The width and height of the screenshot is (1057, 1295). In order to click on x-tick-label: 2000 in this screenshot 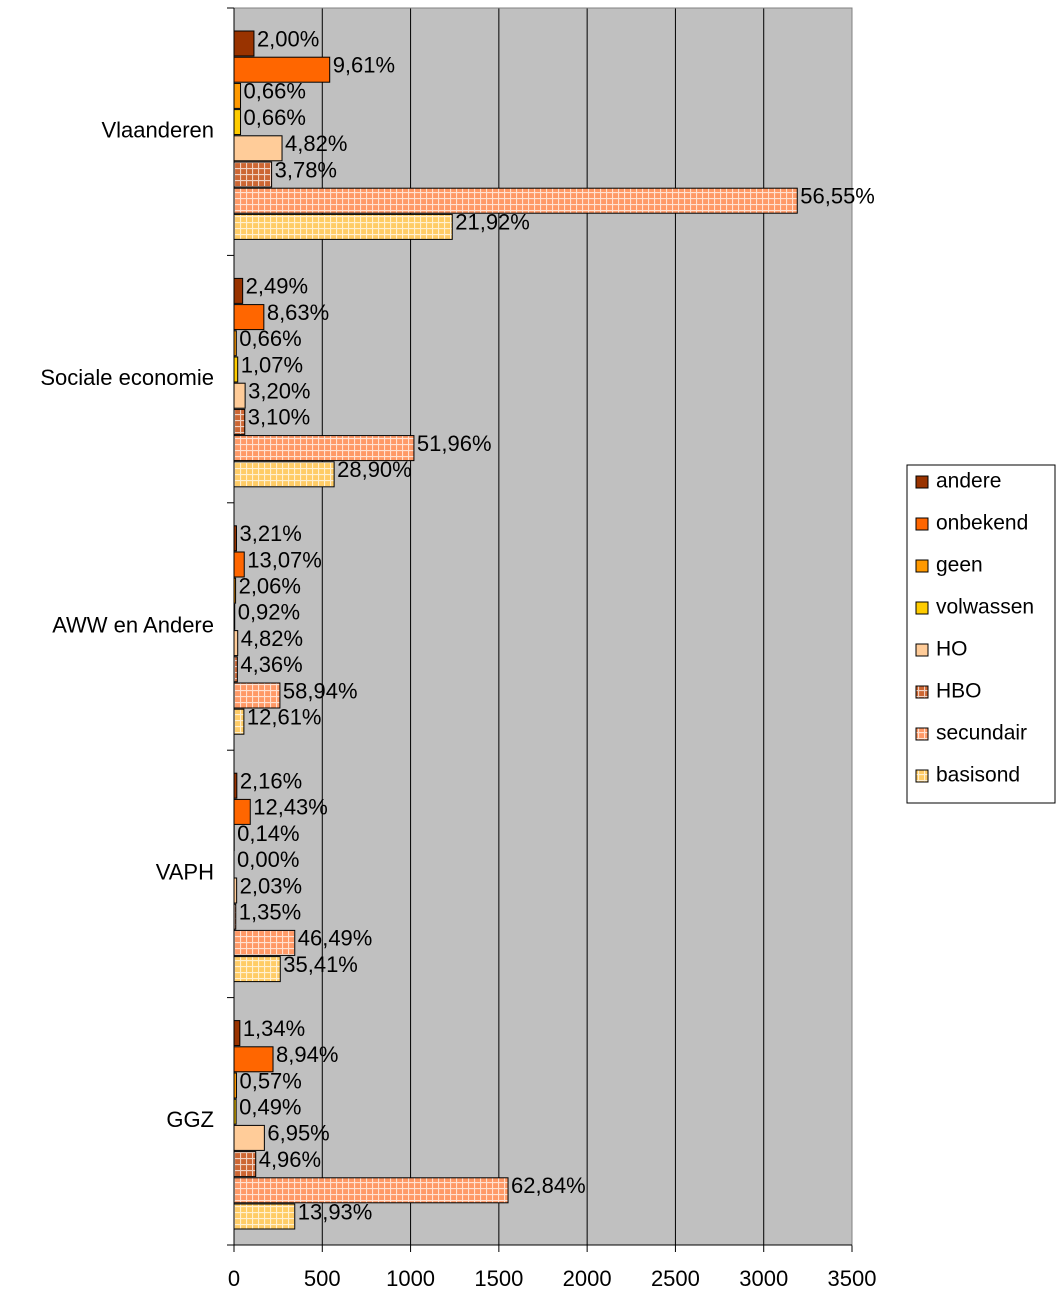, I will do `click(587, 1278)`.